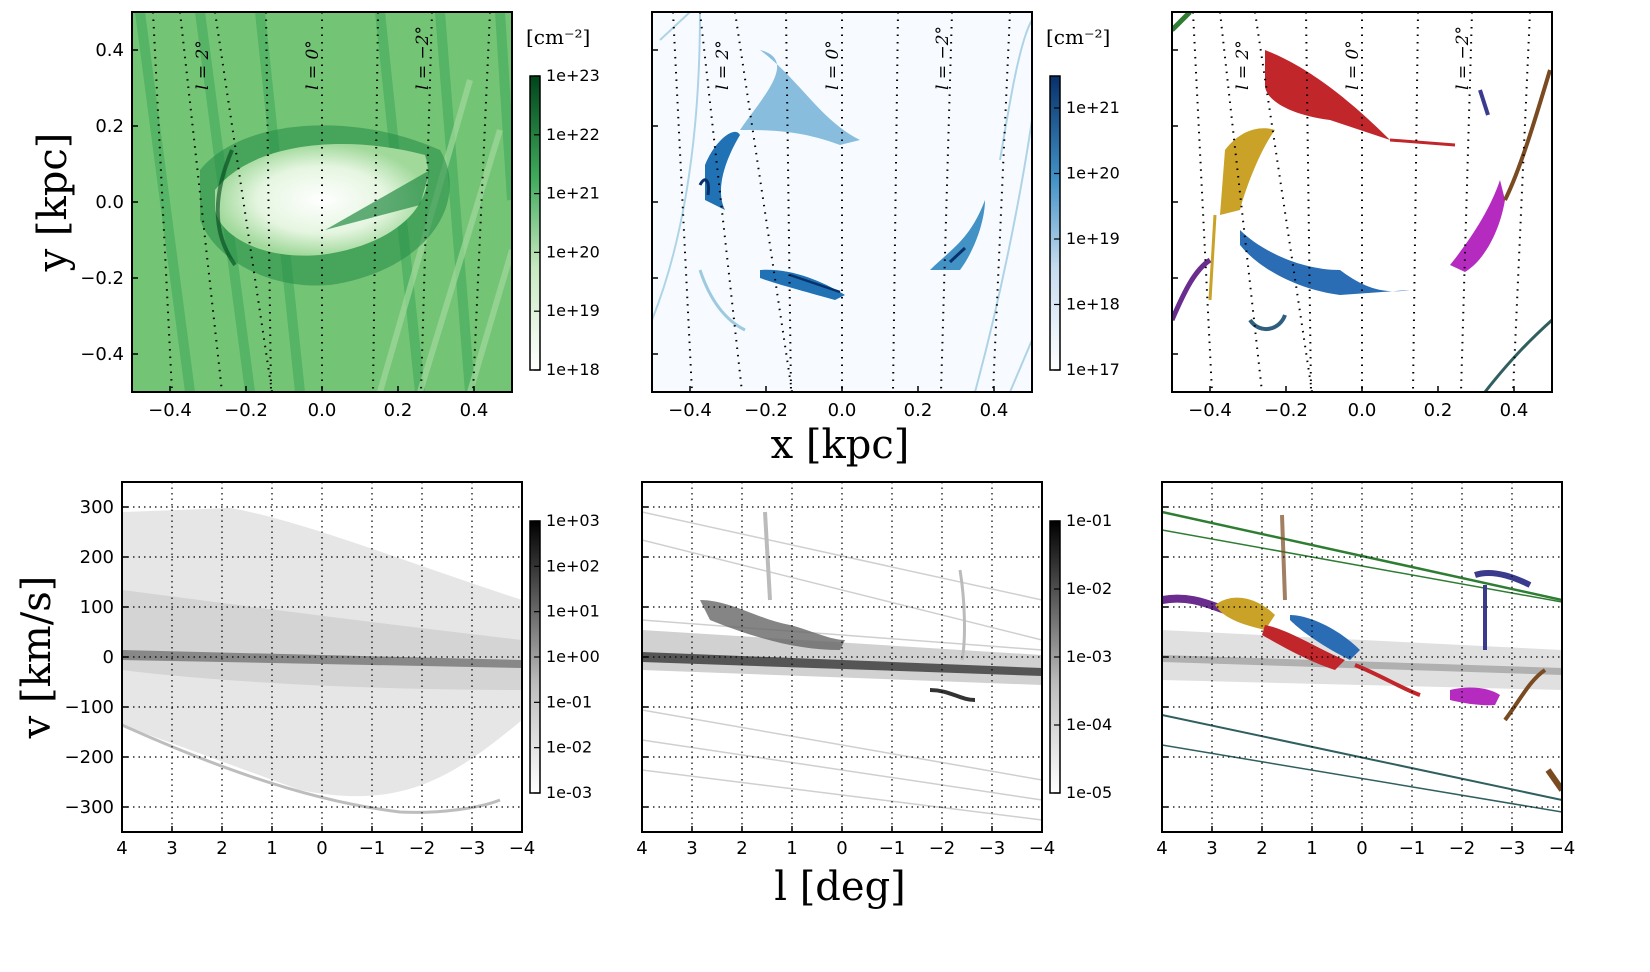 This screenshot has width=1650, height=972. What do you see at coordinates (840, 887) in the screenshot?
I see `l-axis-label: l [deg]` at bounding box center [840, 887].